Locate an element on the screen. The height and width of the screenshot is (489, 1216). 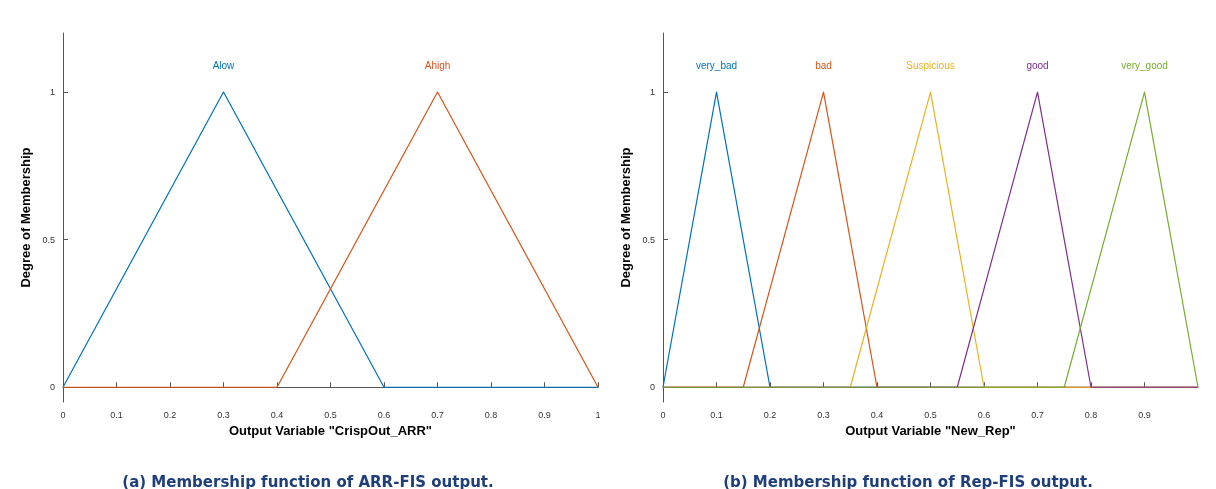
x-tick-label: 1 is located at coordinates (598, 414).